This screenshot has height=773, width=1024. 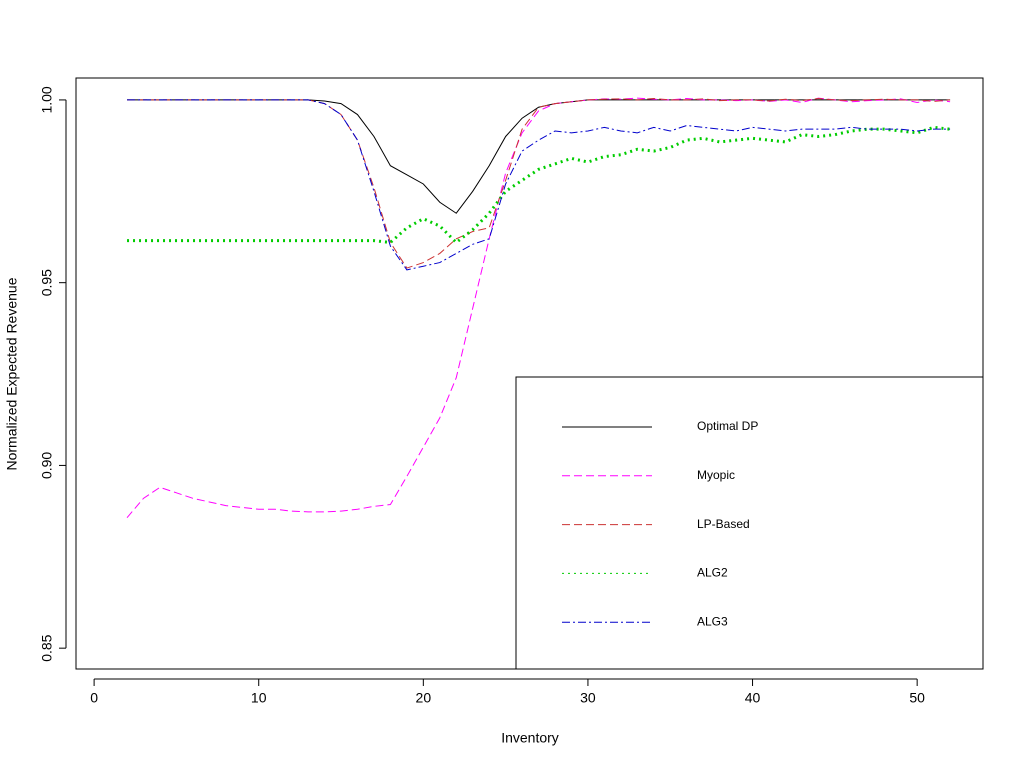 What do you see at coordinates (94, 698) in the screenshot?
I see `x-tick-label: 0` at bounding box center [94, 698].